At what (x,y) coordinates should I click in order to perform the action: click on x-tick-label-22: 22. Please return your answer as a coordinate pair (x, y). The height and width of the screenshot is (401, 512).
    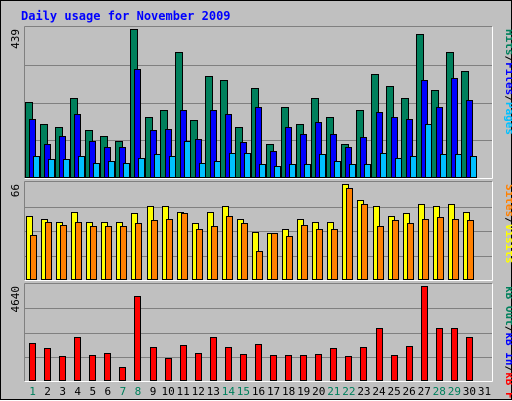
    Looking at the image, I should click on (348, 391).